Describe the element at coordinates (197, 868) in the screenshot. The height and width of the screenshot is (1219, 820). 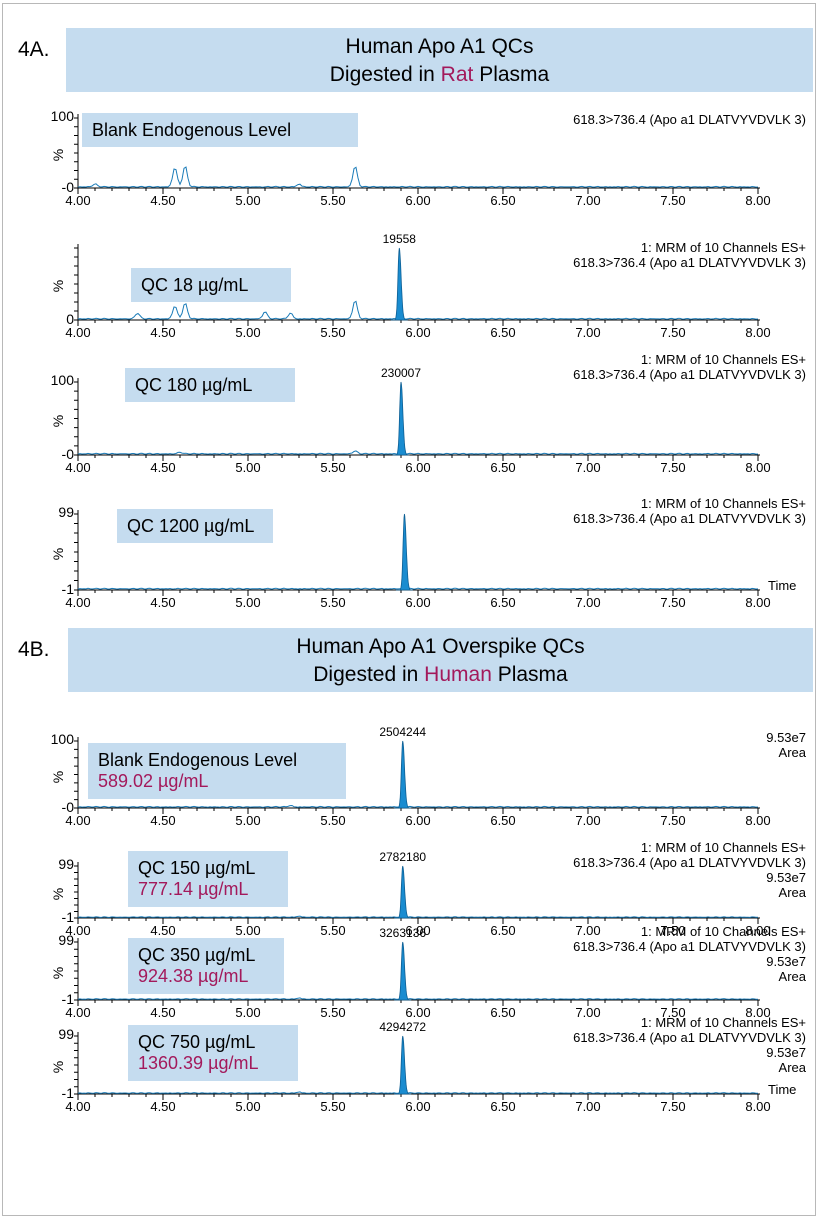
I see `sample-name: QC 150 µg/mL` at that location.